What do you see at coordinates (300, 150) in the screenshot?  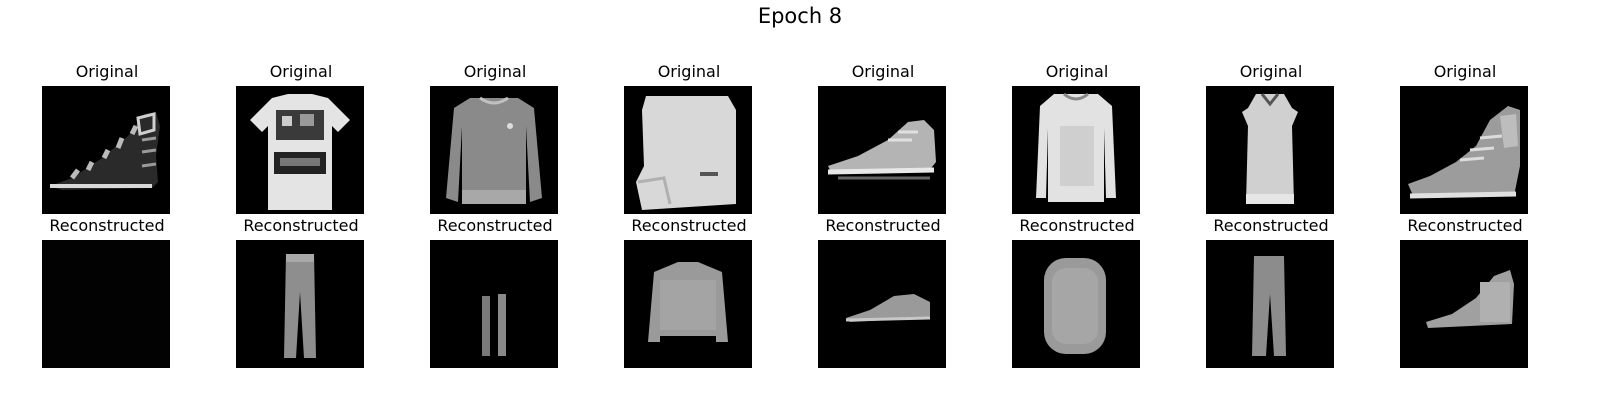 I see `original-tshirt-image` at bounding box center [300, 150].